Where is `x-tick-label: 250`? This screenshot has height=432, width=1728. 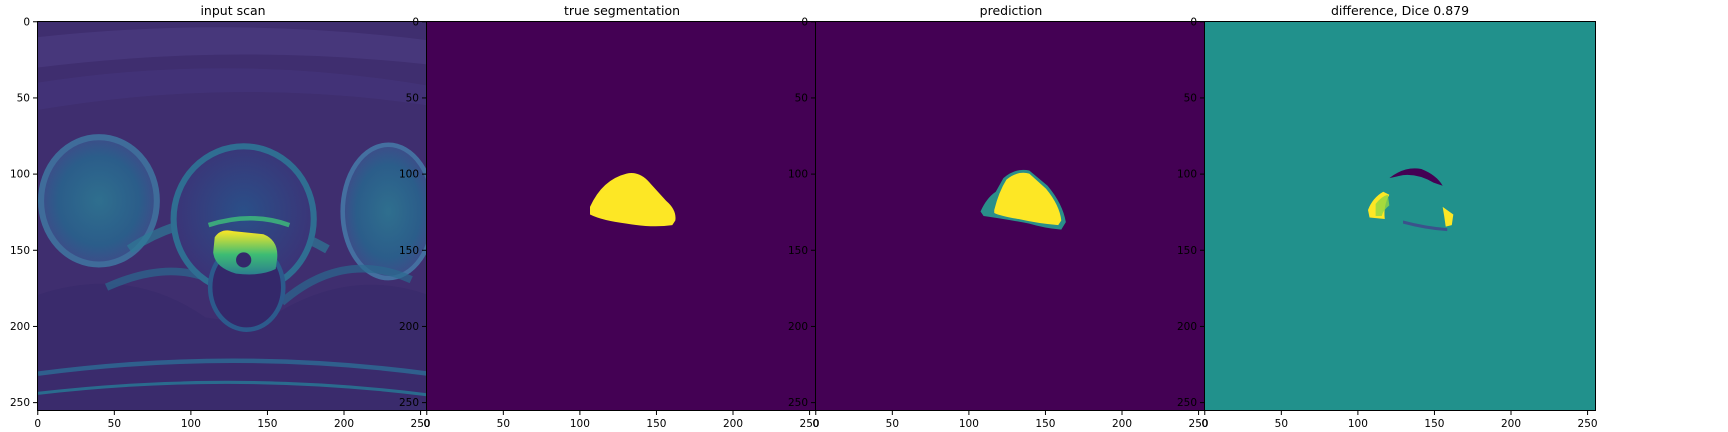 x-tick-label: 250 is located at coordinates (1587, 424).